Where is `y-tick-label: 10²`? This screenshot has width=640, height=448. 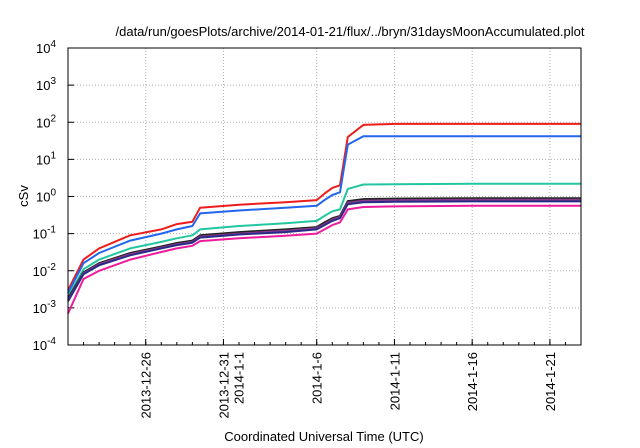
y-tick-label: 10² is located at coordinates (46, 121).